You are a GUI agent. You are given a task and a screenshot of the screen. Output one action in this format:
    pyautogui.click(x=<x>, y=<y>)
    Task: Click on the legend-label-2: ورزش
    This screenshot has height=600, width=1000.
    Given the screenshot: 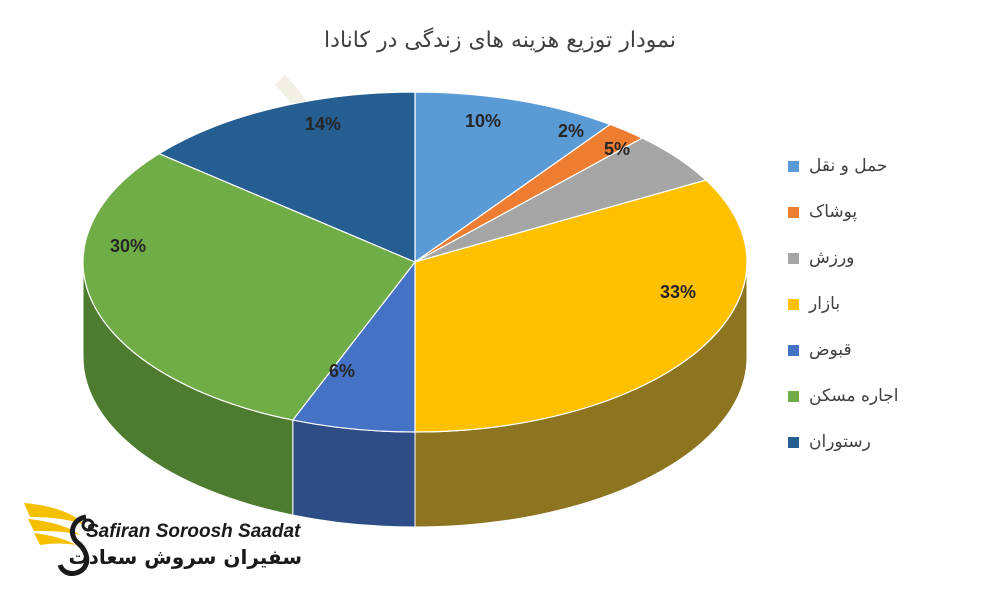 What is the action you would take?
    pyautogui.click(x=832, y=258)
    